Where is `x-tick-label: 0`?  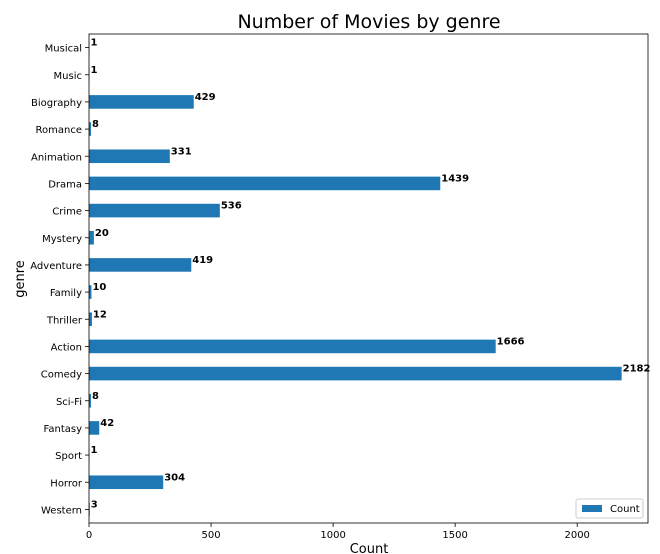 x-tick-label: 0 is located at coordinates (89, 535).